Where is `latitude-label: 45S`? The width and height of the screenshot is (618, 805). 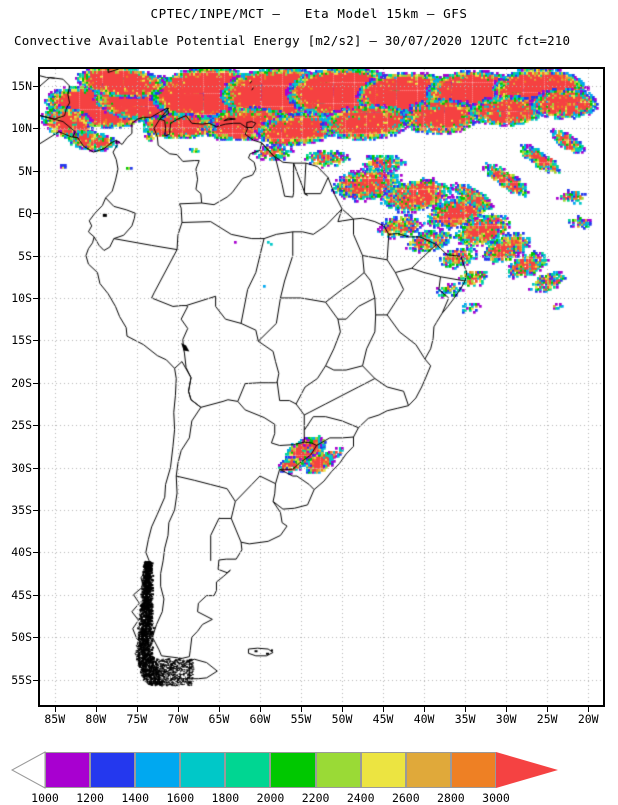 latitude-label: 45S is located at coordinates (21, 594).